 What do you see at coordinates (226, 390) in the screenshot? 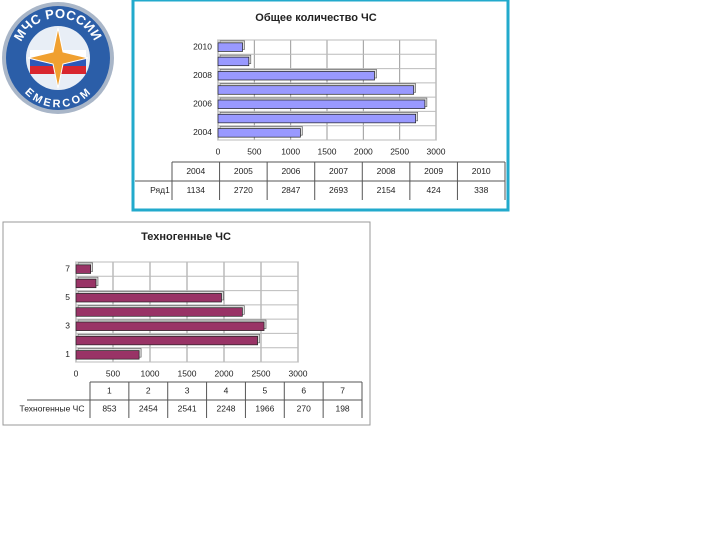
I see `table-header: 4` at bounding box center [226, 390].